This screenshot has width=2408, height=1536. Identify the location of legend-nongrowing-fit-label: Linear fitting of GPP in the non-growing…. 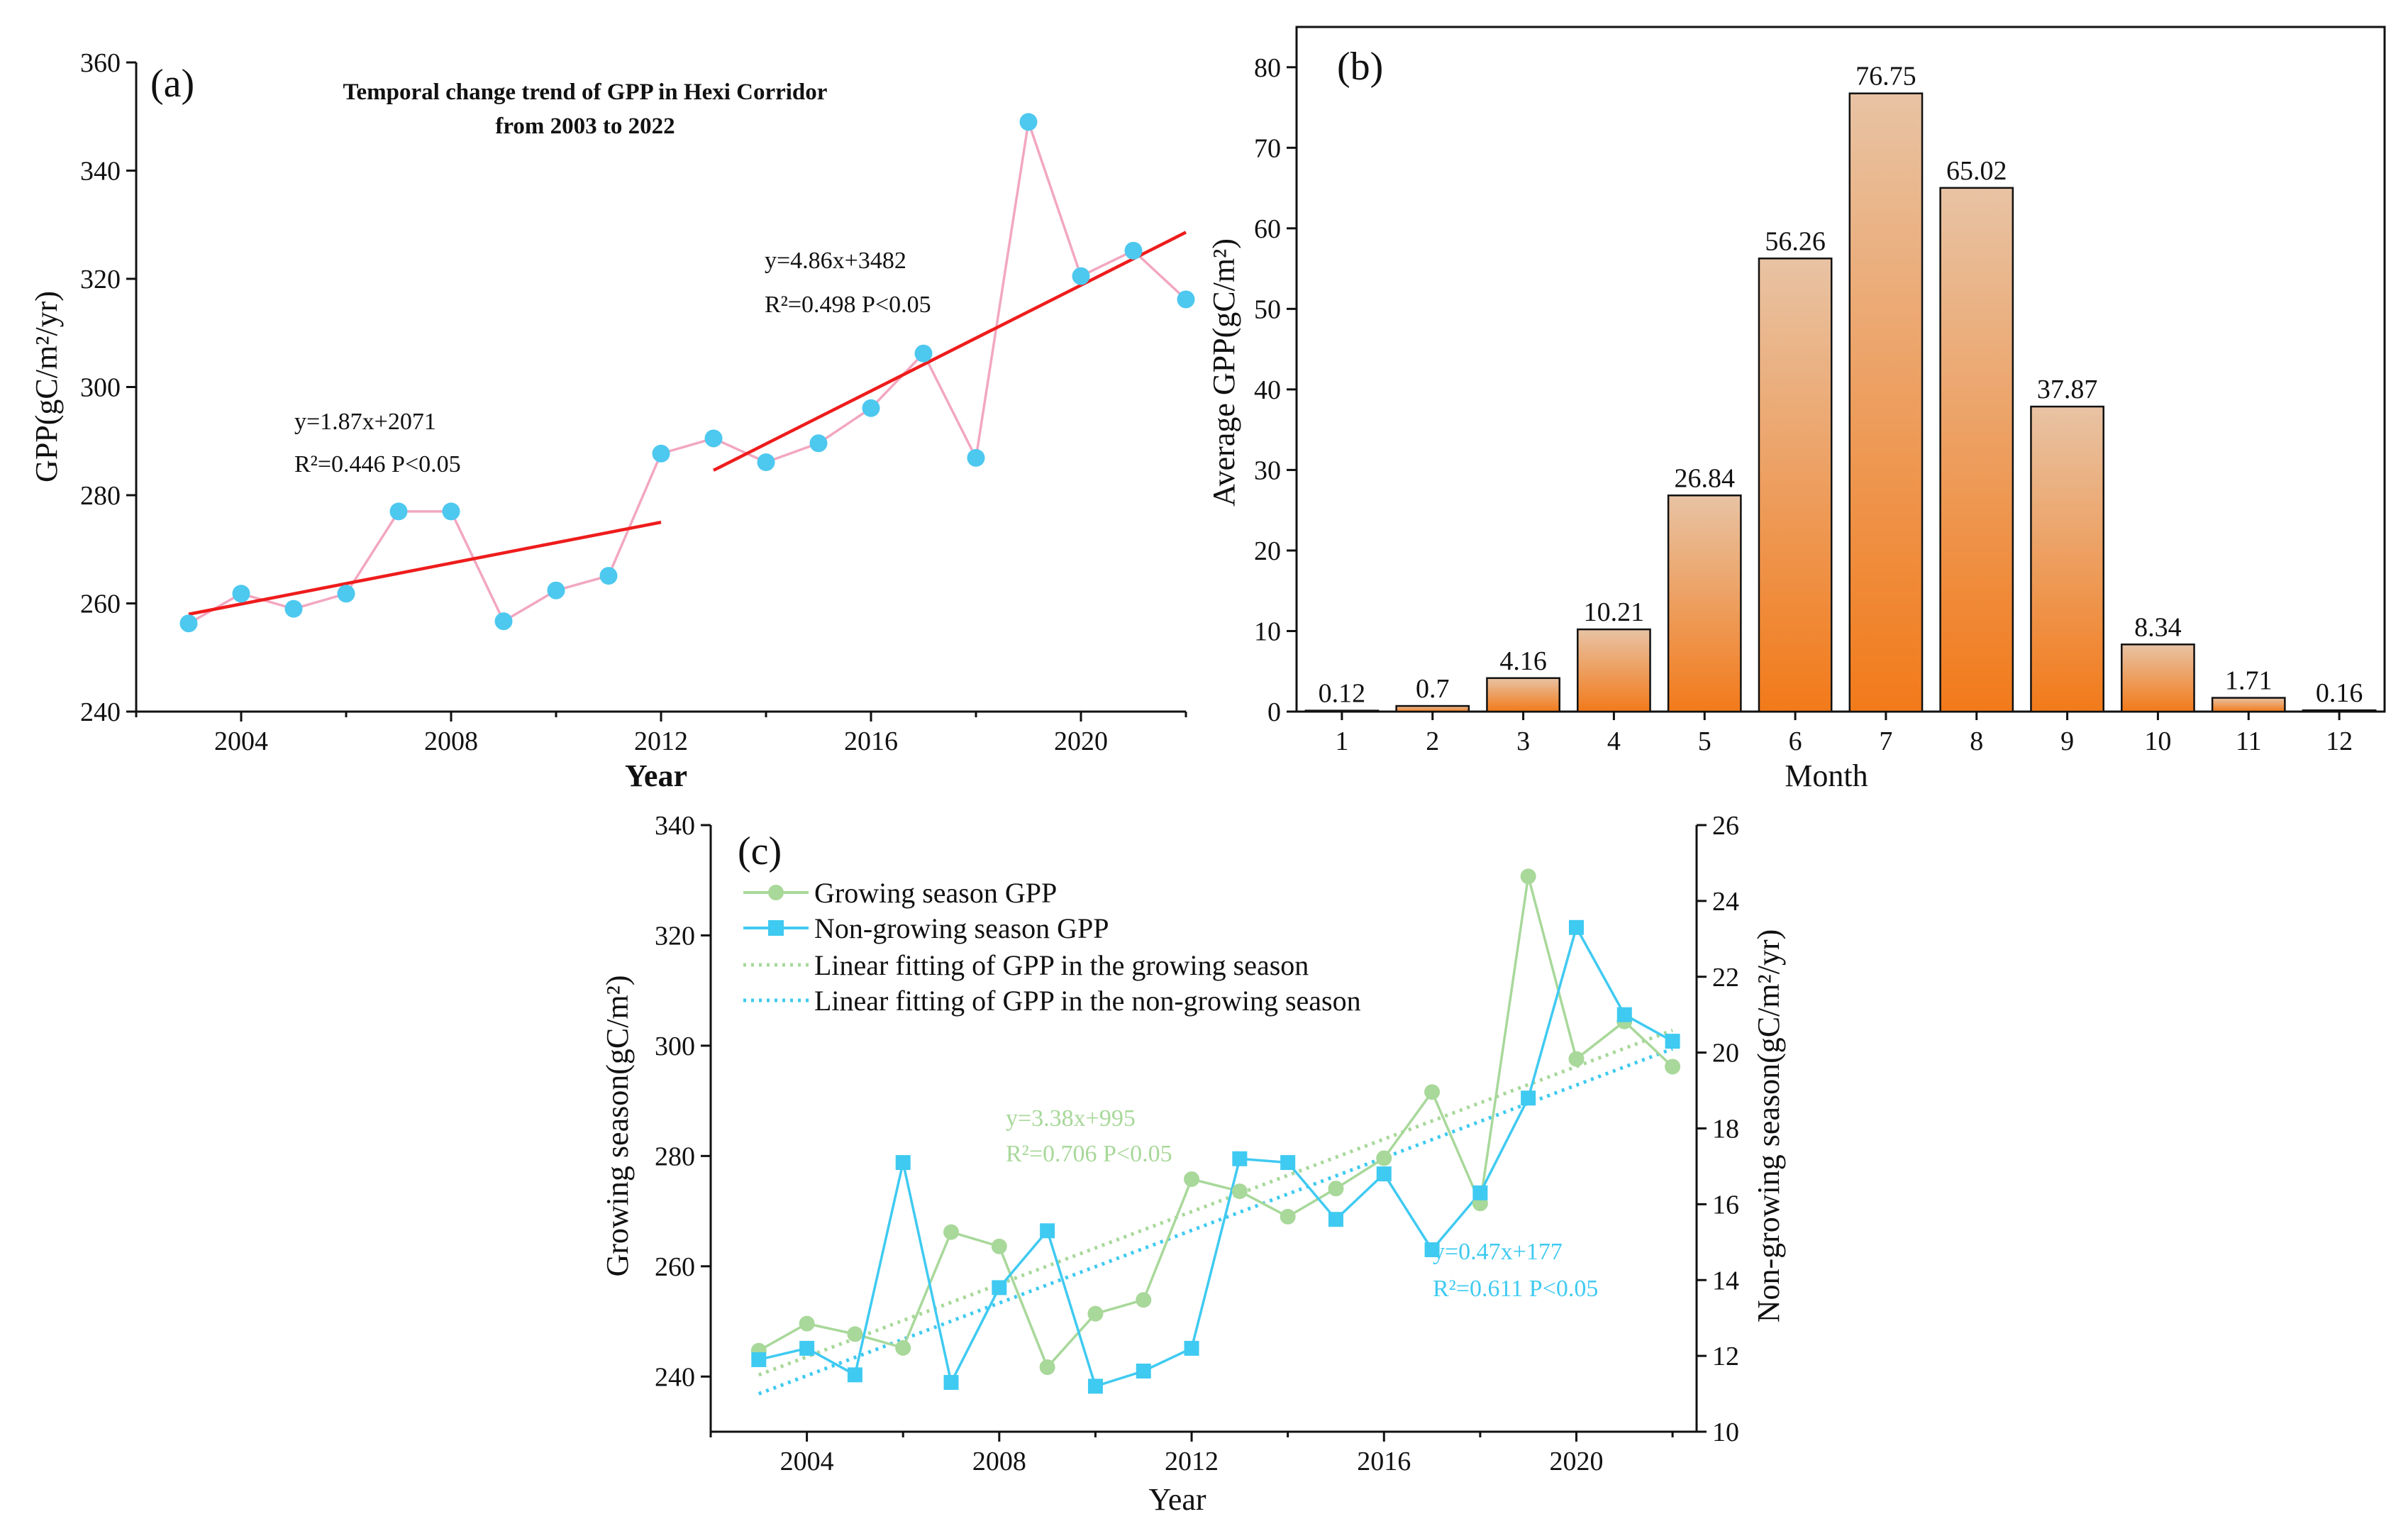
(1087, 1001).